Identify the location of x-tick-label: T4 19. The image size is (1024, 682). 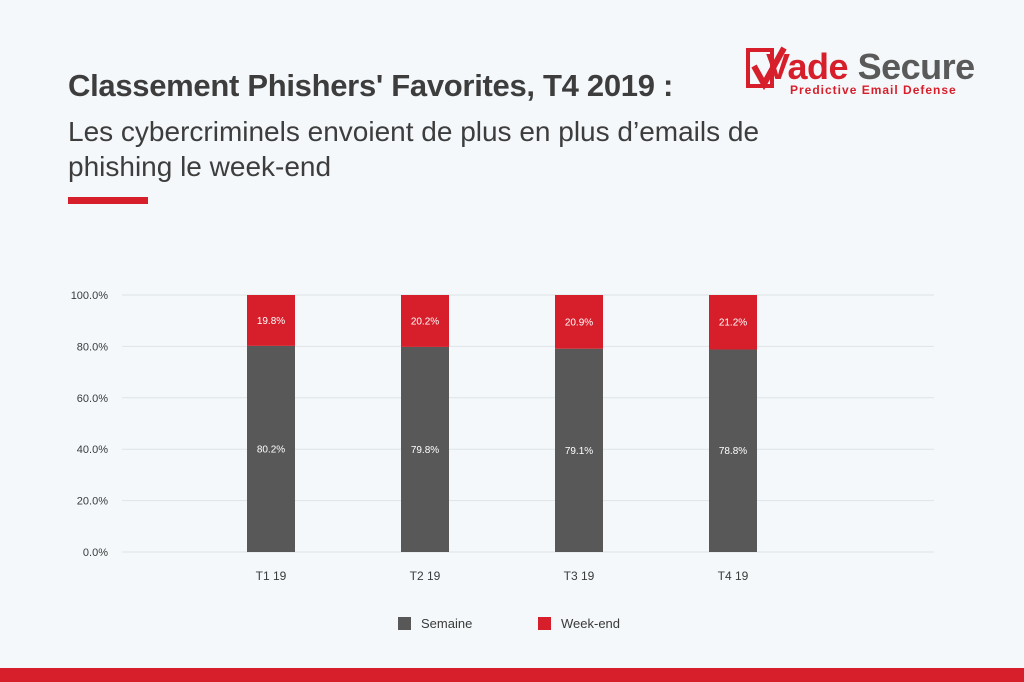
(733, 576).